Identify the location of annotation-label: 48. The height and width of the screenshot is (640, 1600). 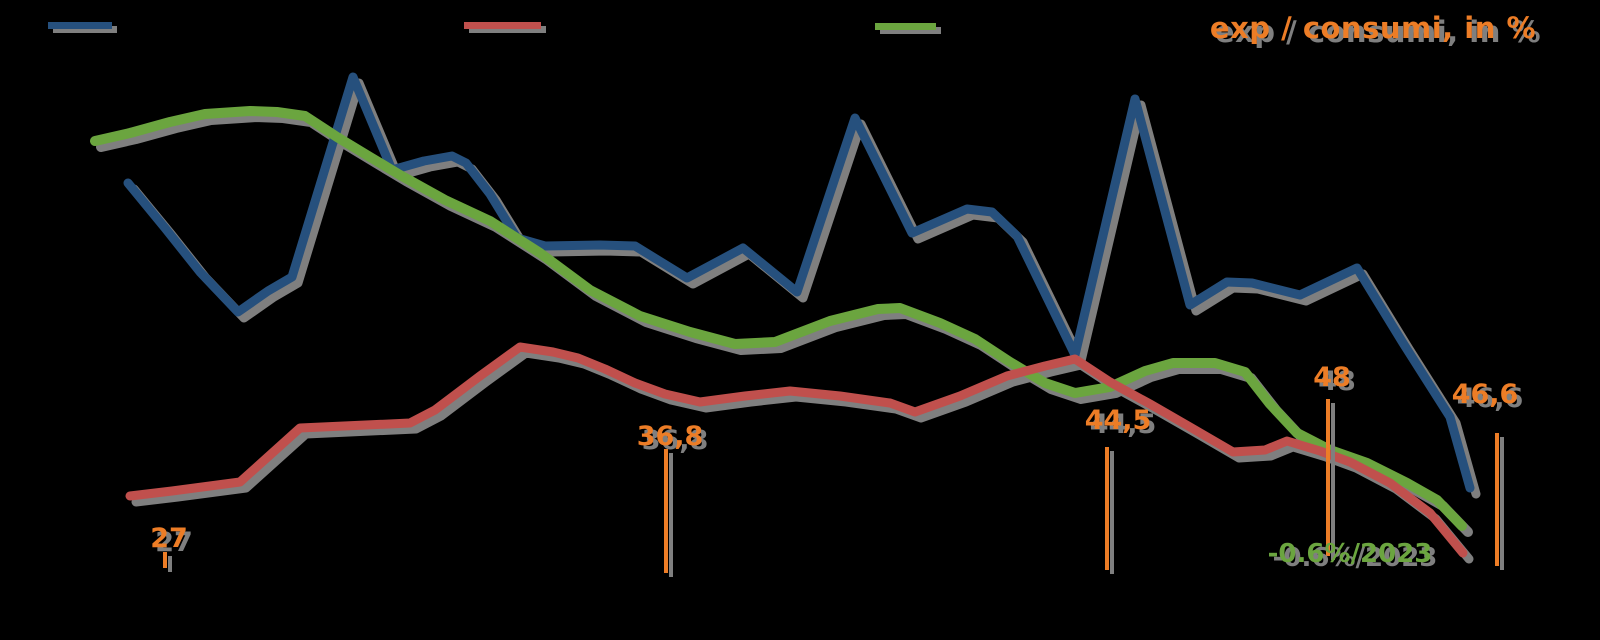
(1332, 377).